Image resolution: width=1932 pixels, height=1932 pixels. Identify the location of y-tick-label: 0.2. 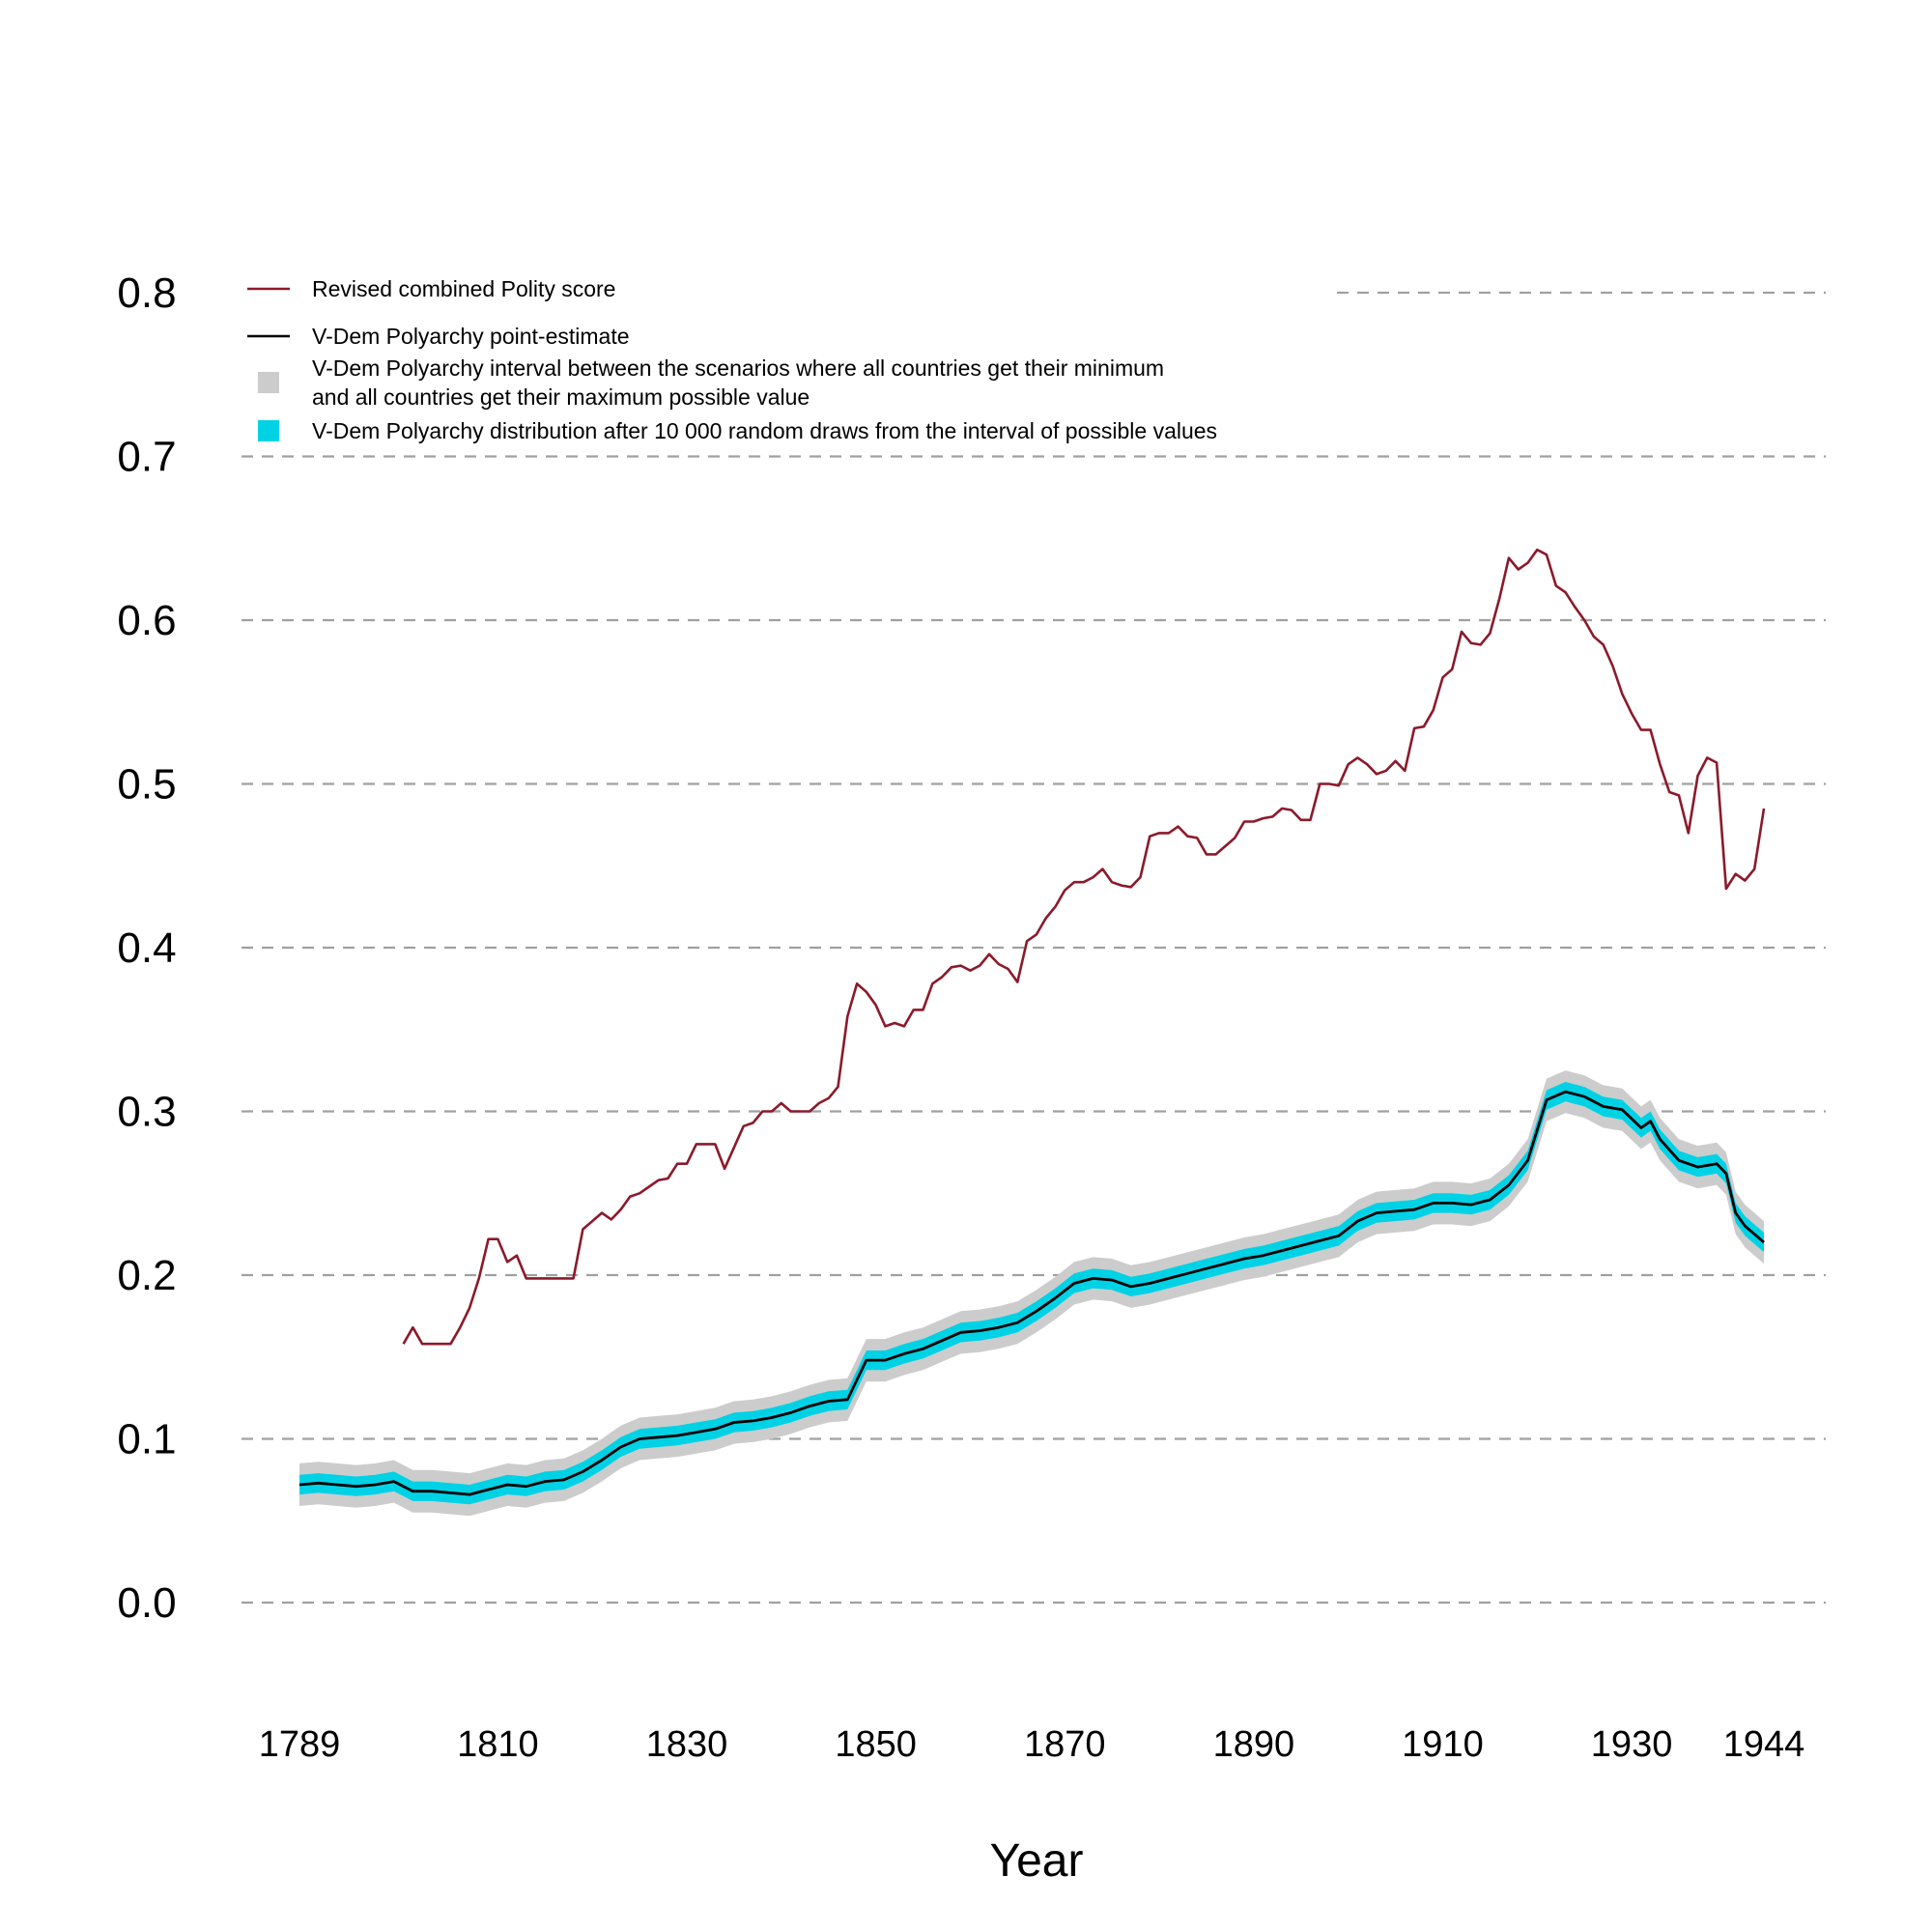
(146, 1275).